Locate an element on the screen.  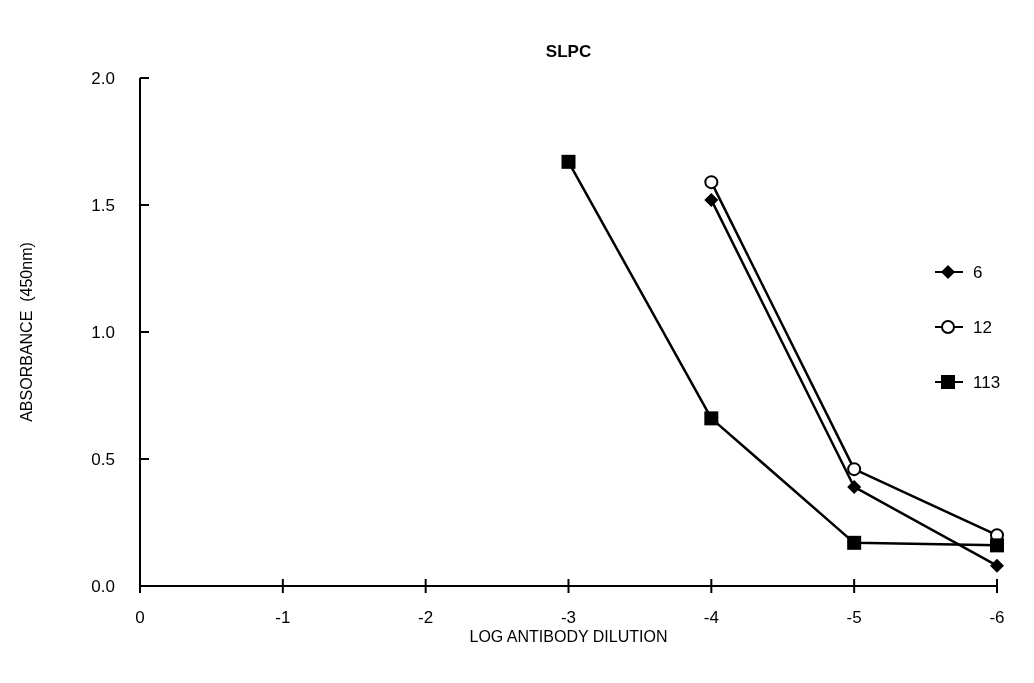
x-axis-title: LOG ANTIBODY DILUTION is located at coordinates (568, 636).